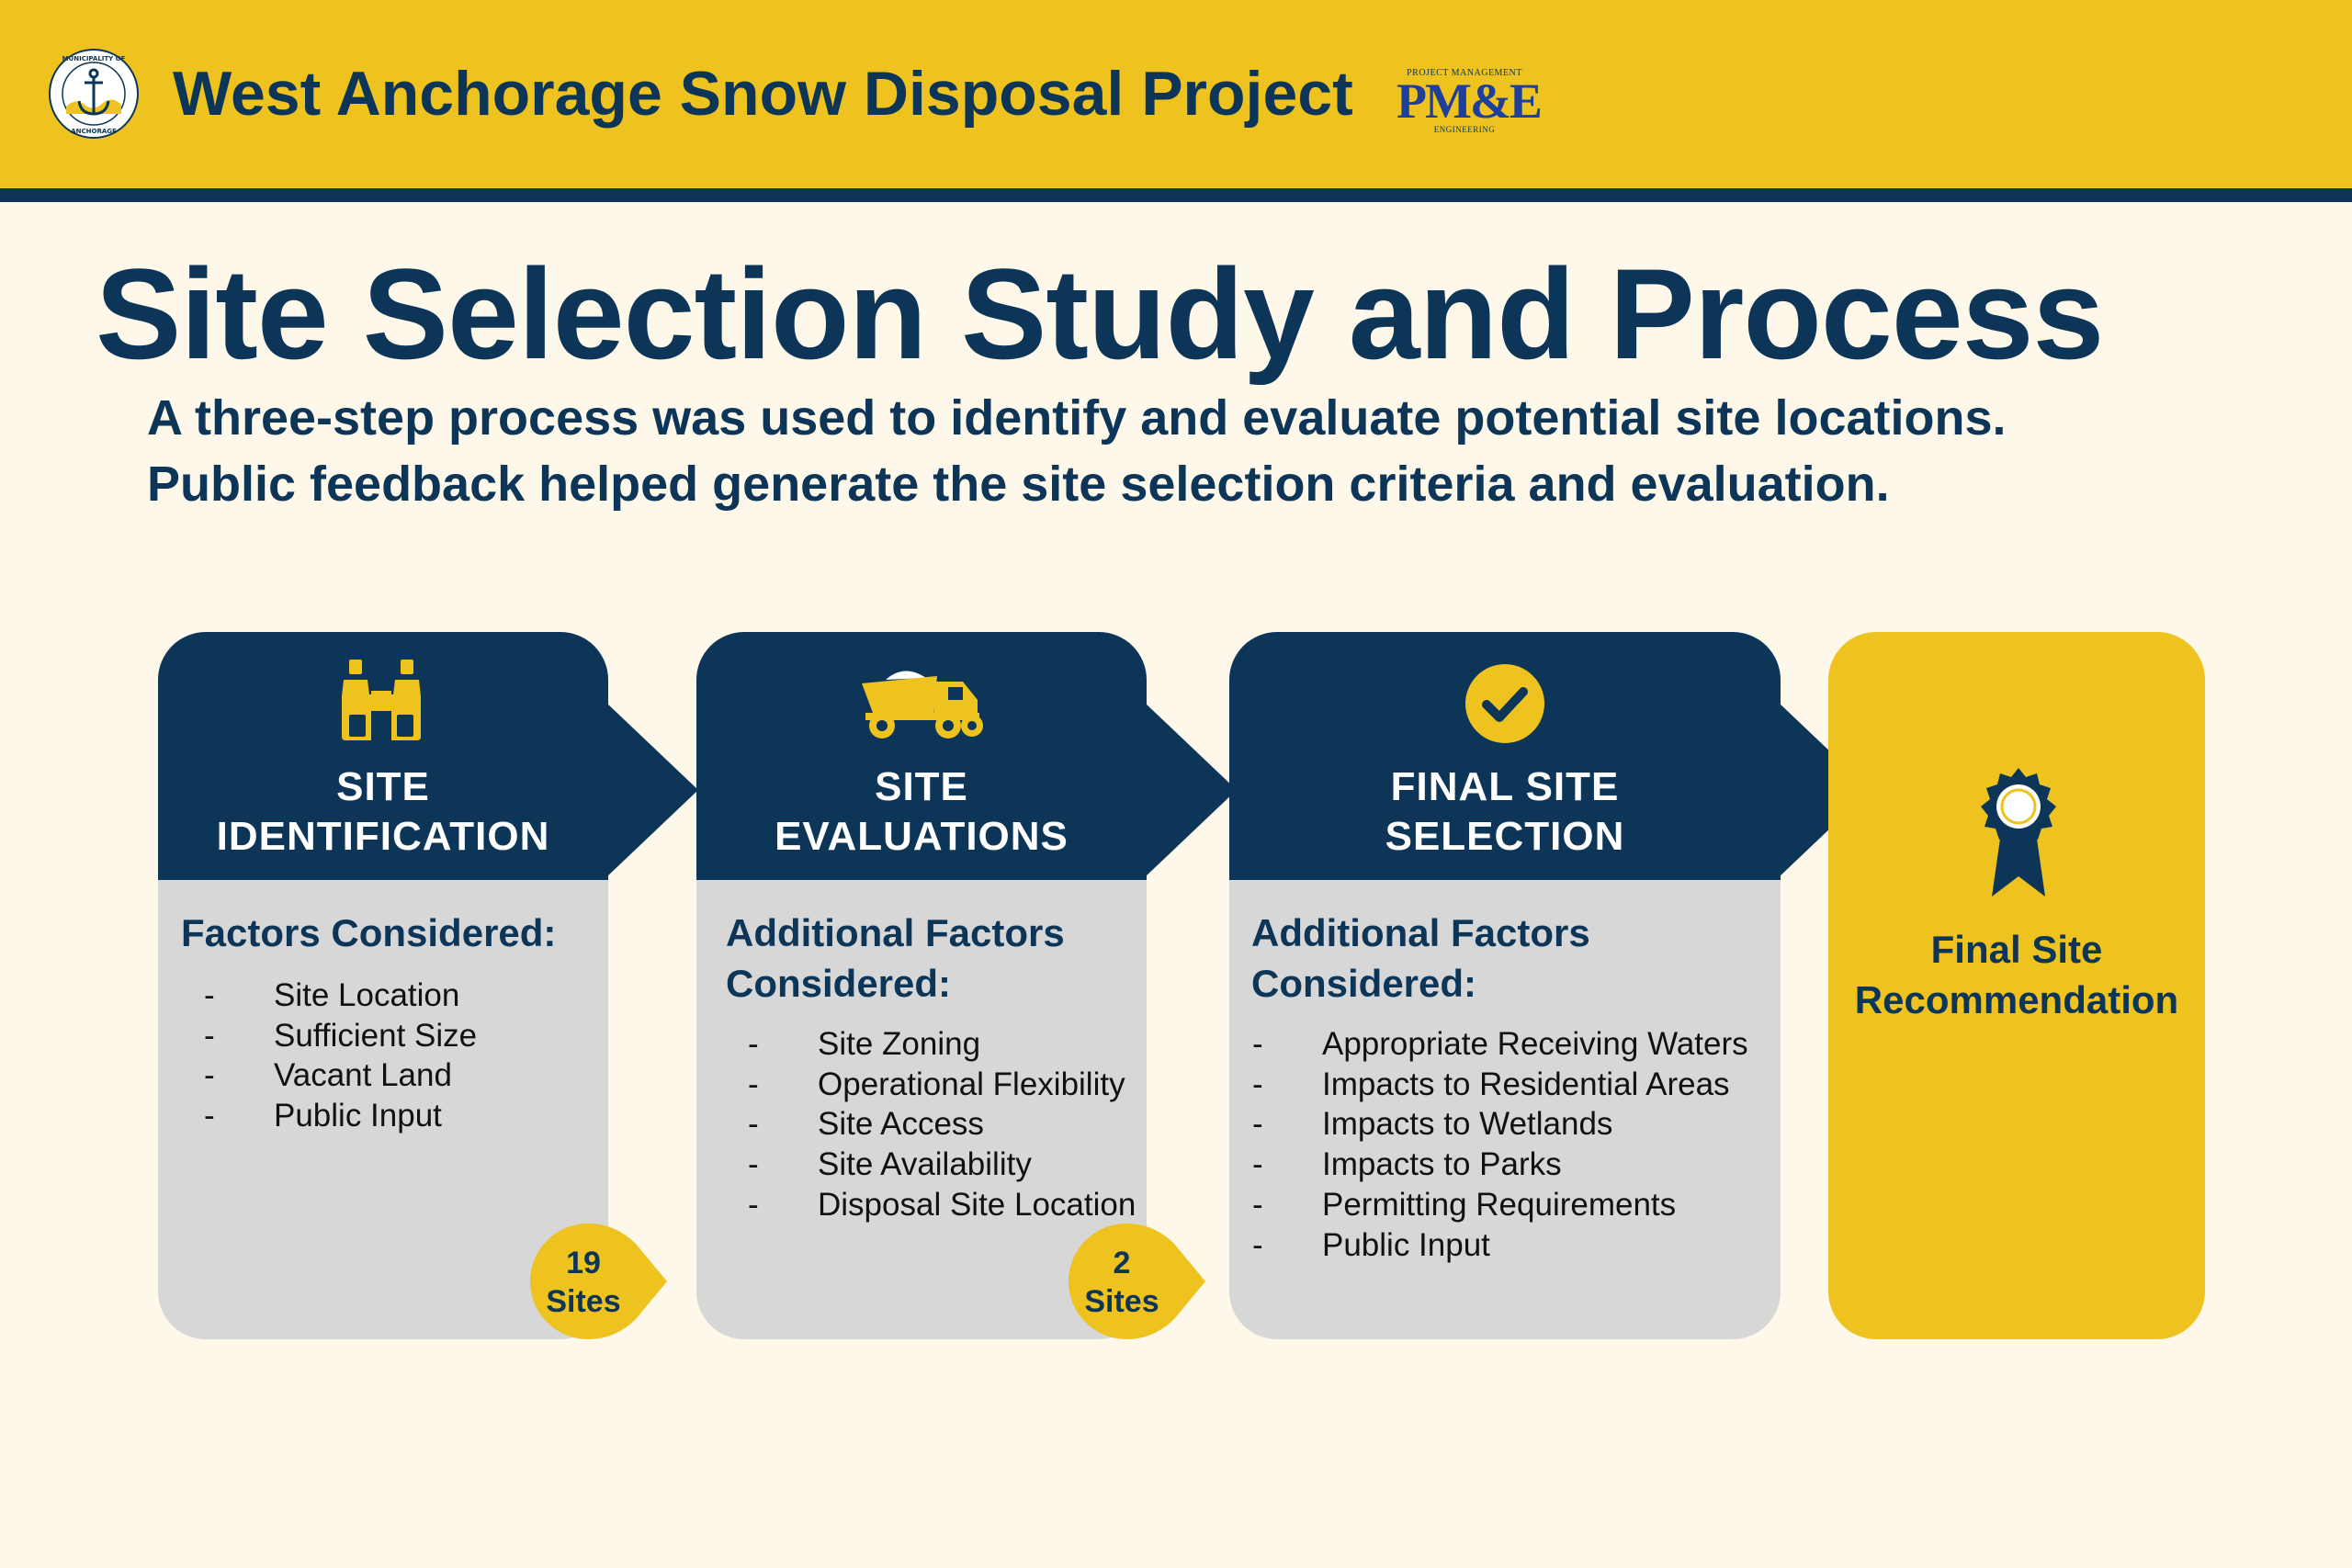 The width and height of the screenshot is (2352, 1568). Describe the element at coordinates (1122, 1282) in the screenshot. I see `step-2-badge-text: 2 Sites` at that location.